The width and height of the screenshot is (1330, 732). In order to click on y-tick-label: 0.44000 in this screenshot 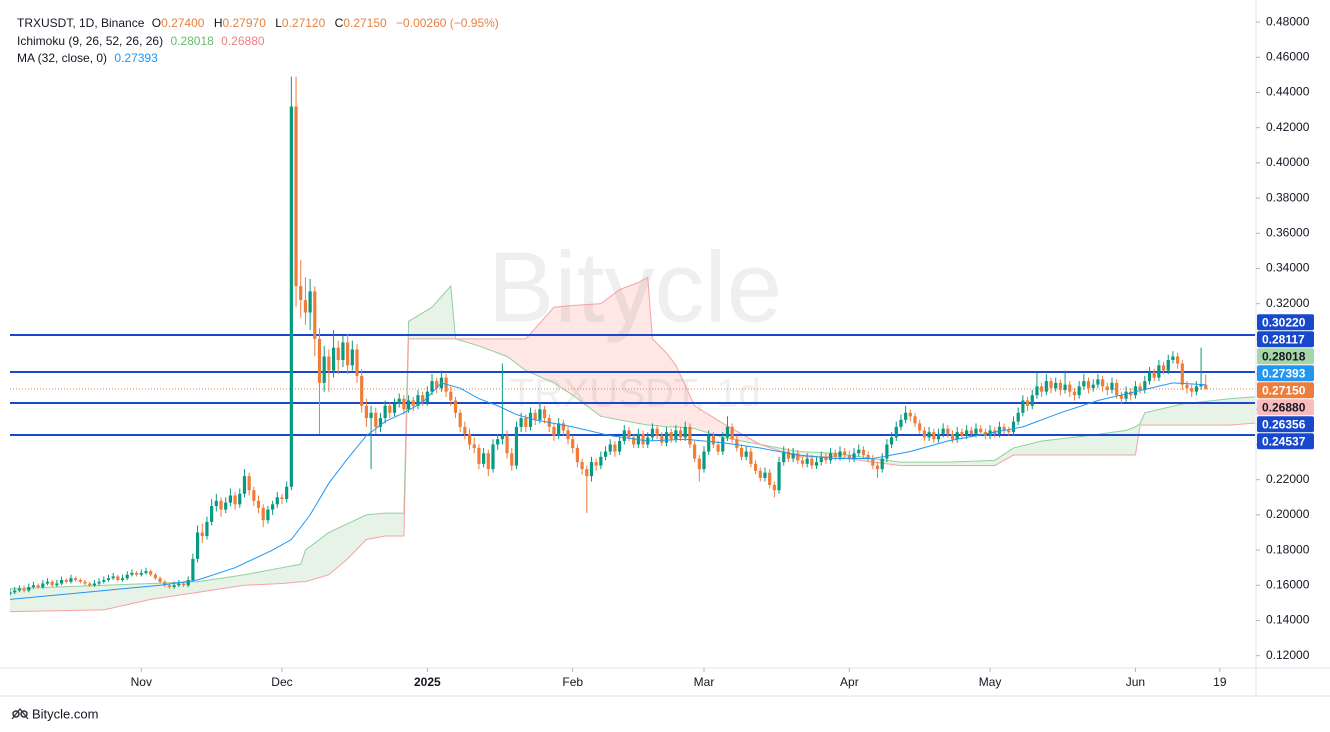, I will do `click(1288, 92)`.